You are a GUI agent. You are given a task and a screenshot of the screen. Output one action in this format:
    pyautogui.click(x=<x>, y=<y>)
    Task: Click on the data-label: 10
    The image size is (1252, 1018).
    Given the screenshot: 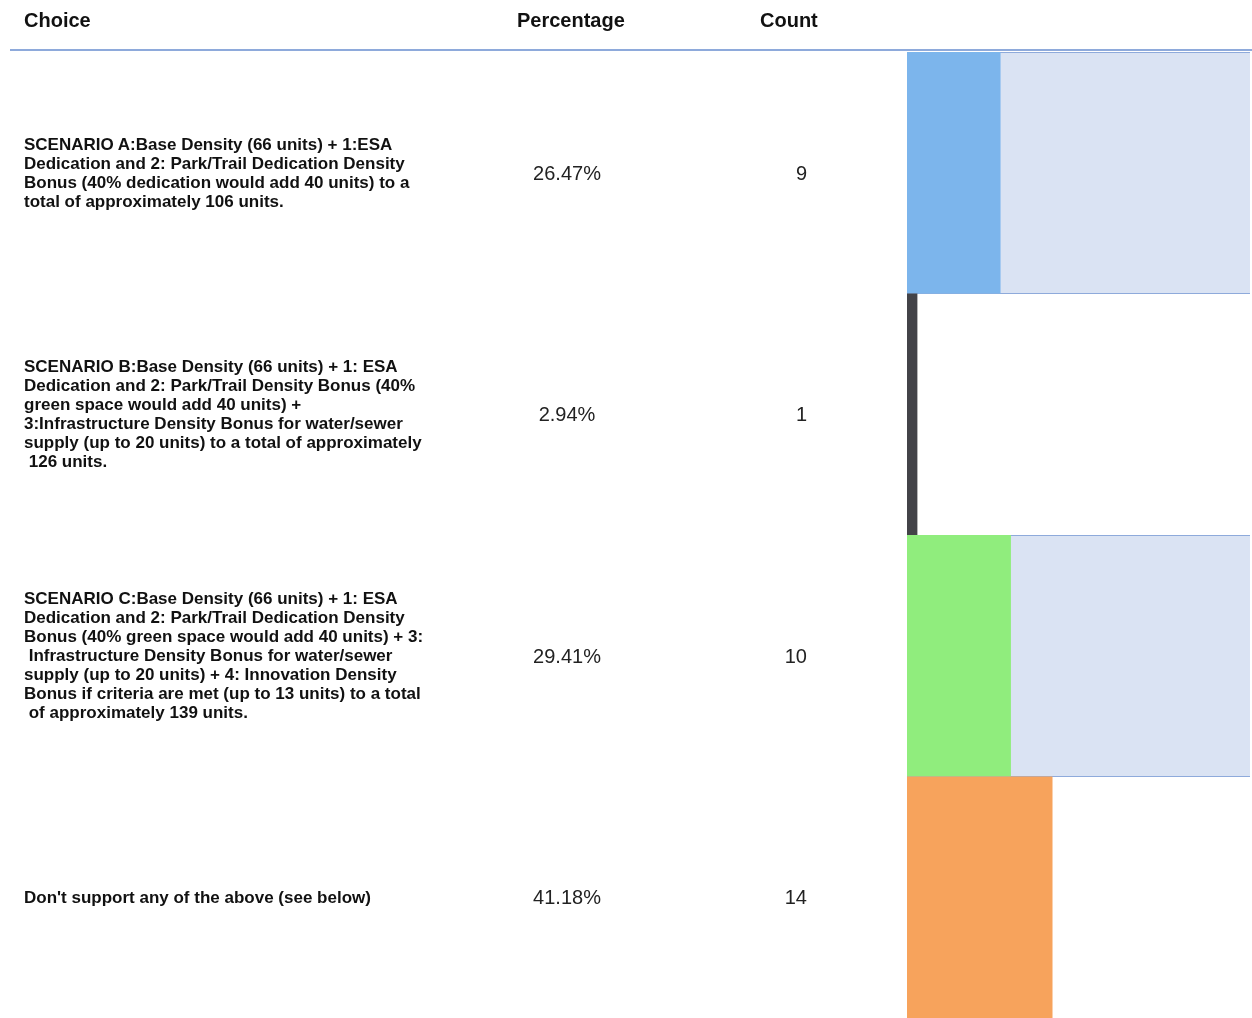 What is the action you would take?
    pyautogui.click(x=795, y=655)
    